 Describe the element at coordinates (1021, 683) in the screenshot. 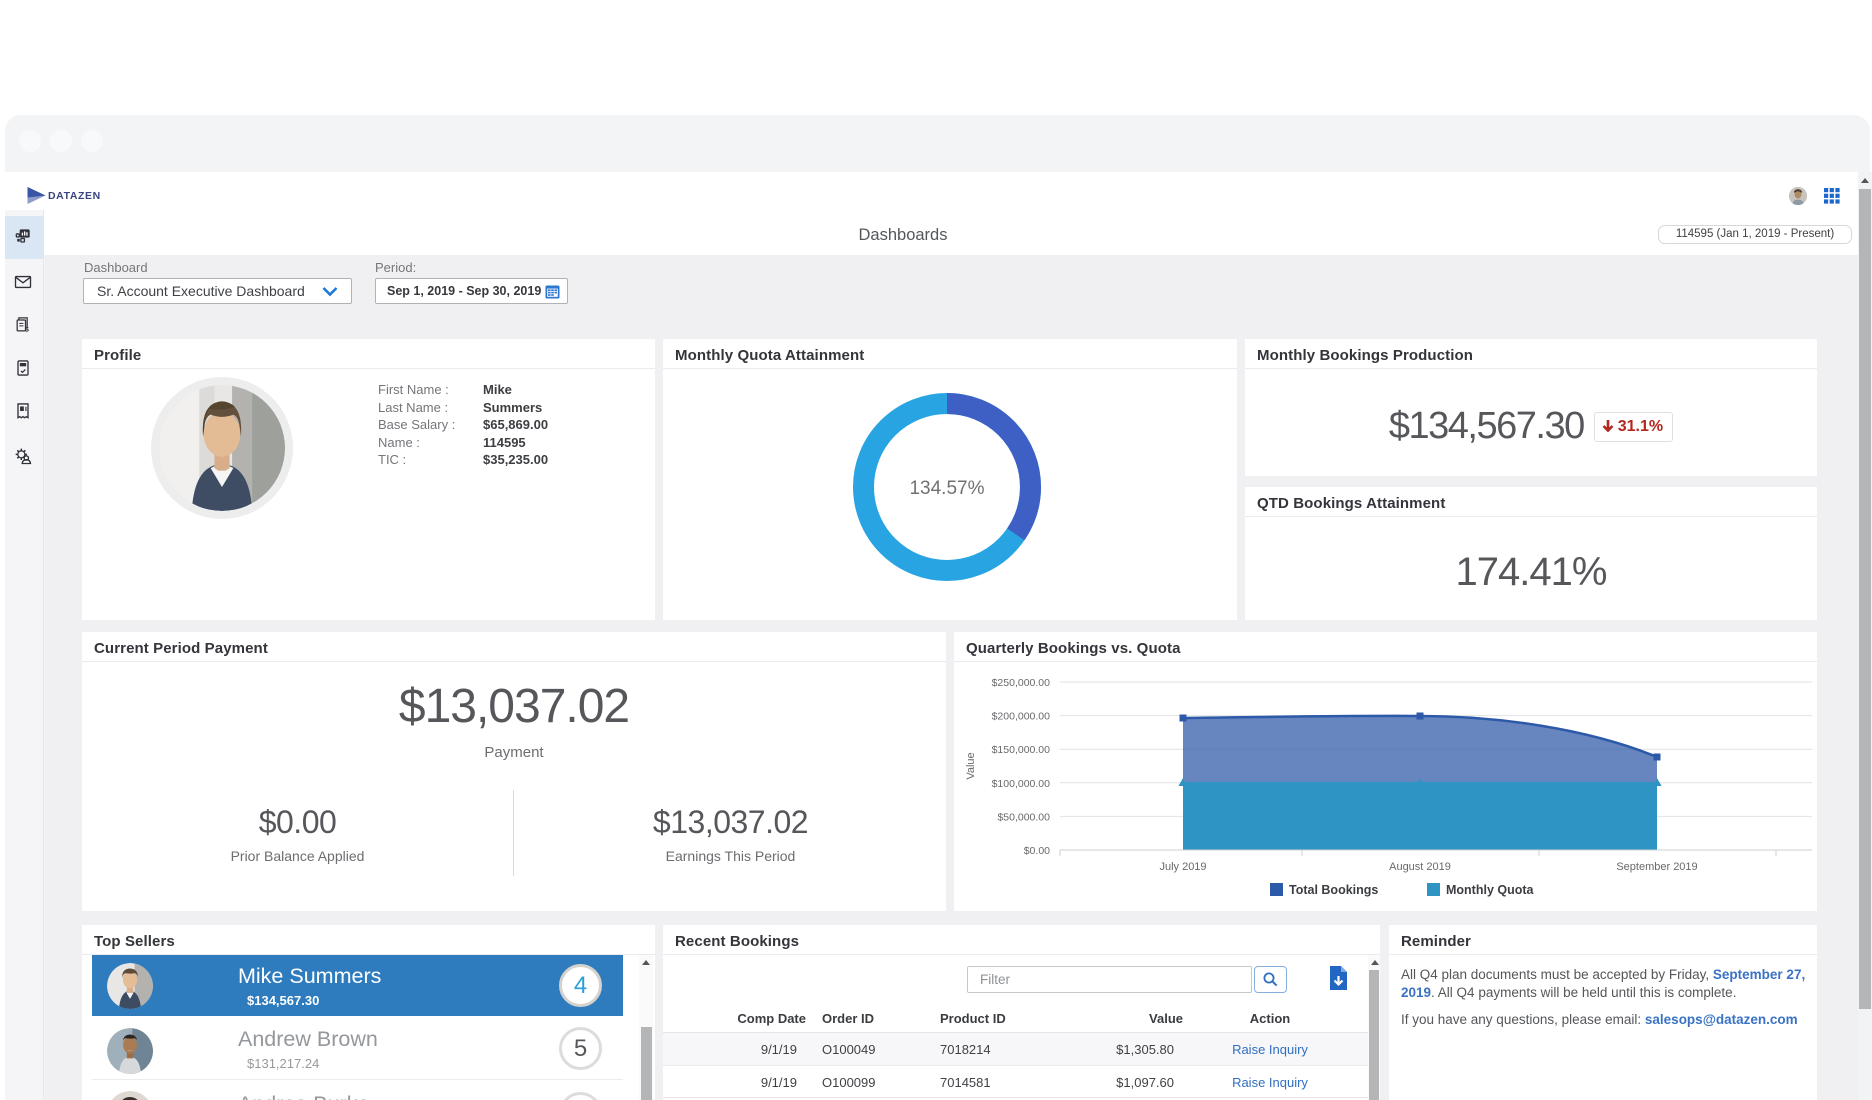

I see `svg-text: $250,000.00` at that location.